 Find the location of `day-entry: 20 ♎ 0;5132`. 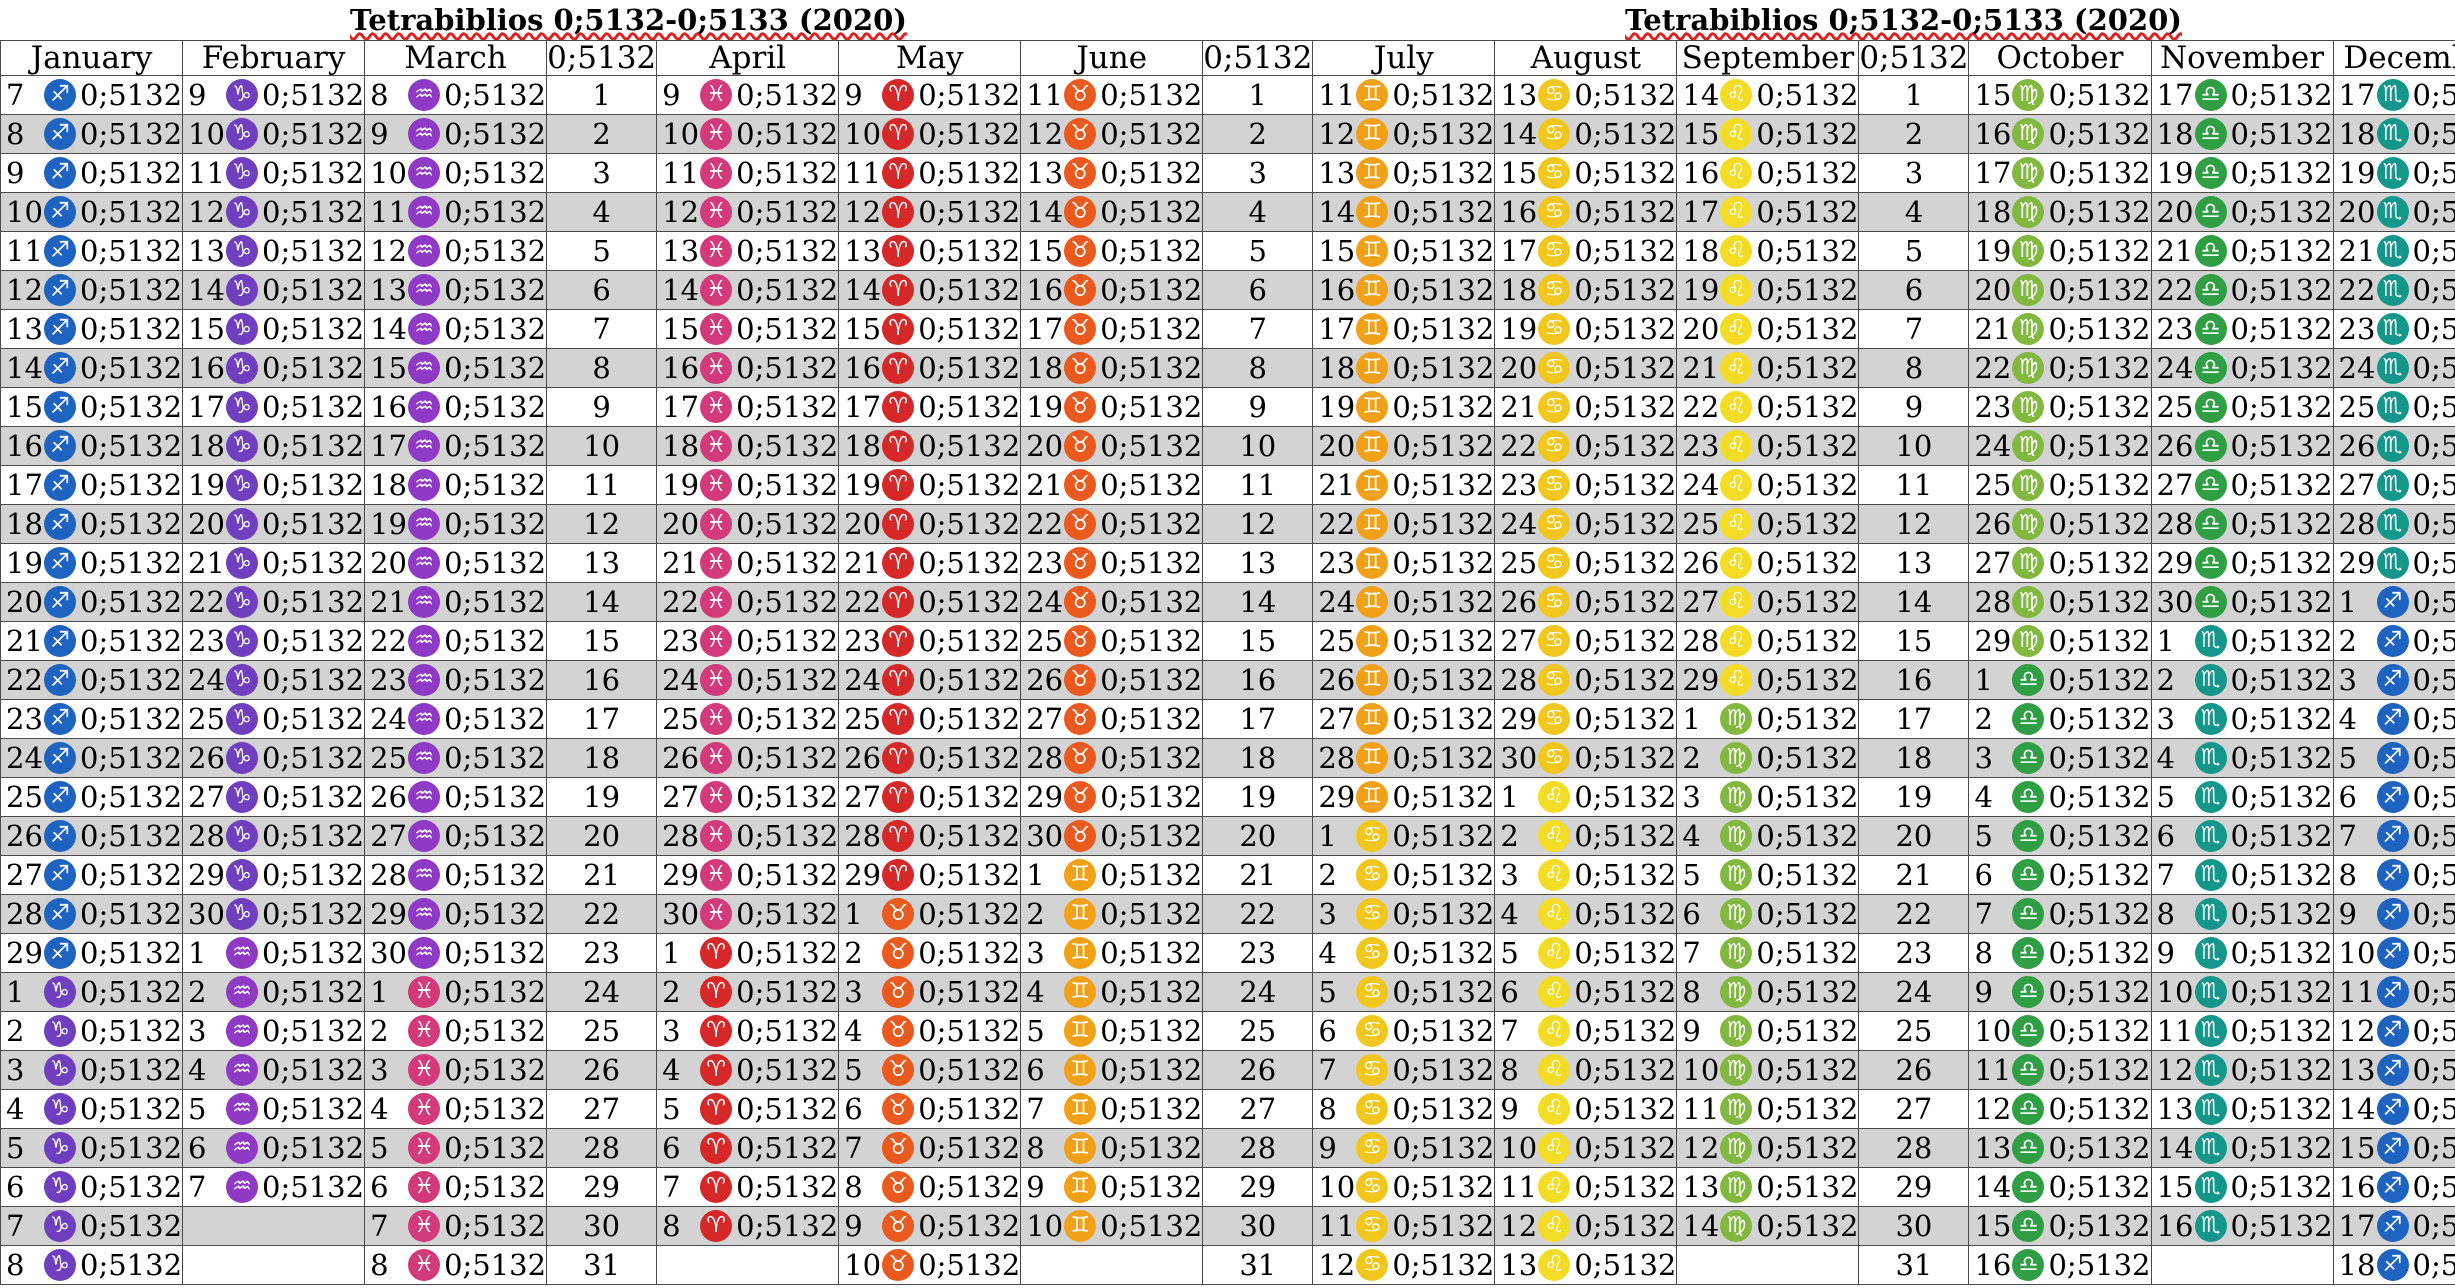

day-entry: 20 ♎ 0;5132 is located at coordinates (2242, 212).